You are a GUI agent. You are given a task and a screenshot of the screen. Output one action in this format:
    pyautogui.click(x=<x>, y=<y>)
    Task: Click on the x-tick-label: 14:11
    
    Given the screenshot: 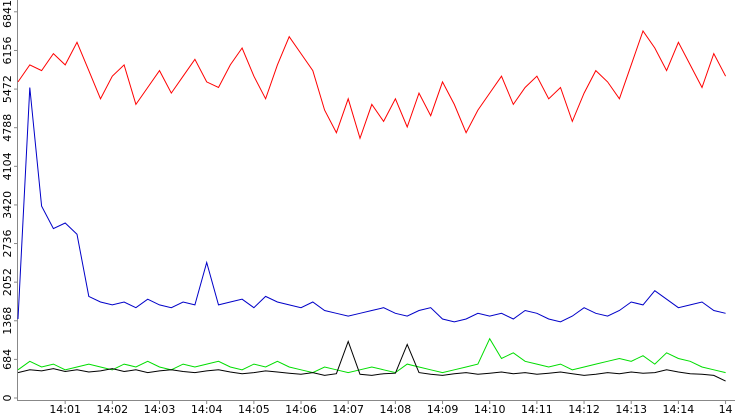 What is the action you would take?
    pyautogui.click(x=537, y=409)
    